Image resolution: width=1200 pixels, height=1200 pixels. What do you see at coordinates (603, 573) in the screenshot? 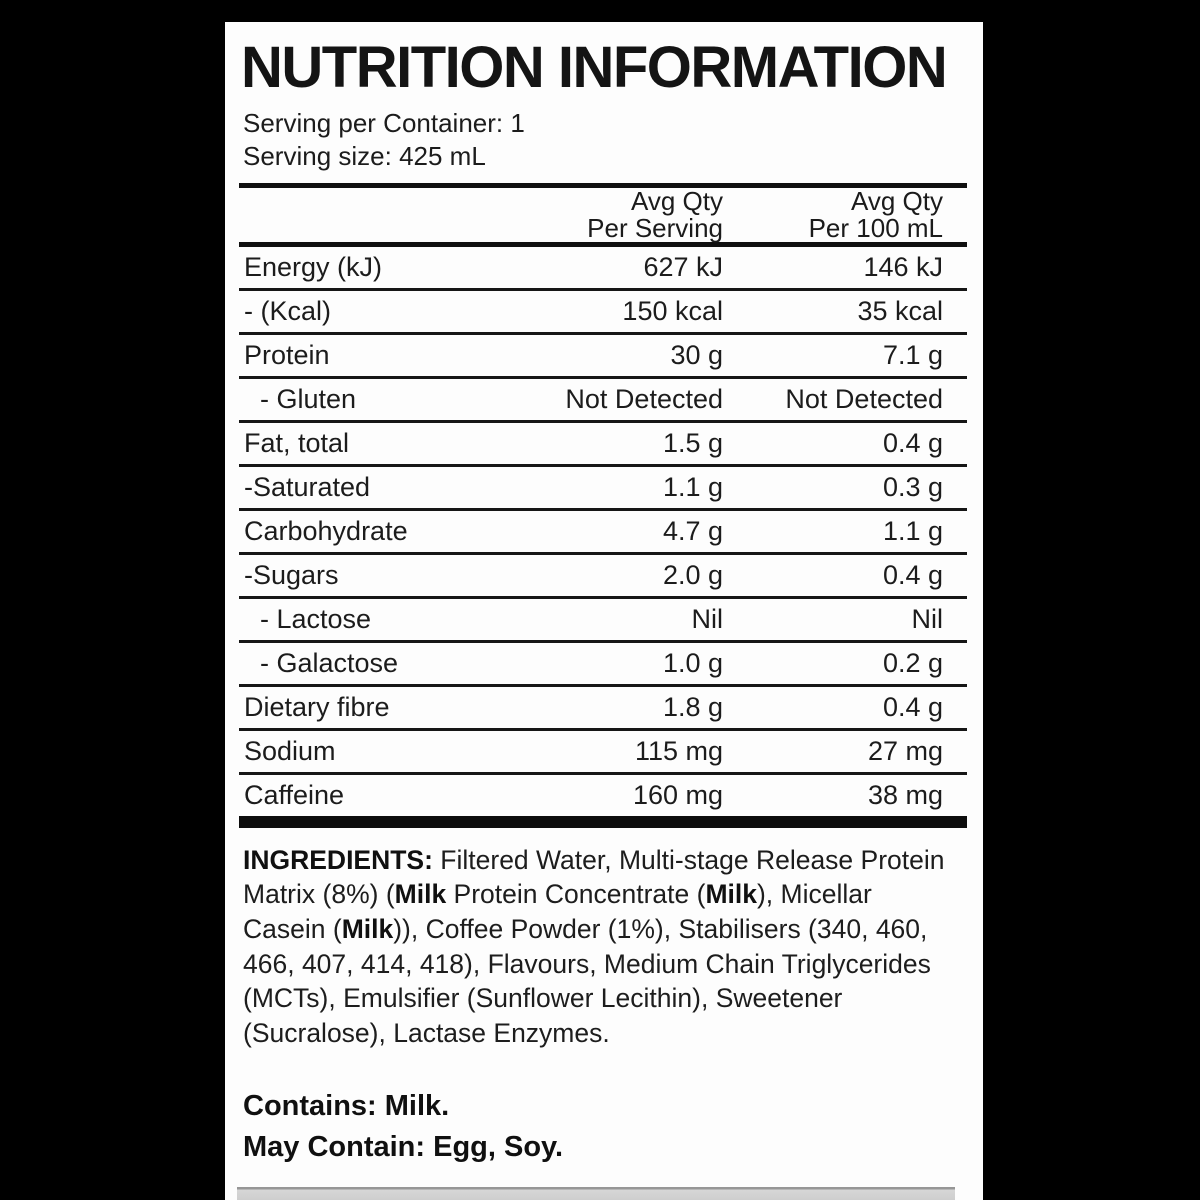
I see `table-row: -Sugars 2.0 g 0.4 g` at bounding box center [603, 573].